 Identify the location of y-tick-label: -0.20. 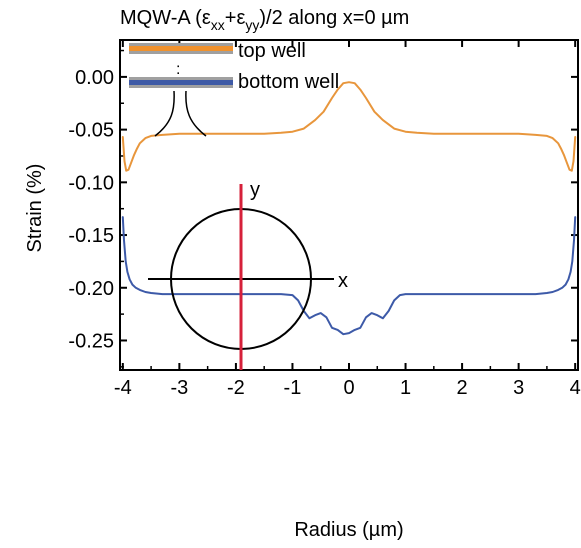
(91, 289).